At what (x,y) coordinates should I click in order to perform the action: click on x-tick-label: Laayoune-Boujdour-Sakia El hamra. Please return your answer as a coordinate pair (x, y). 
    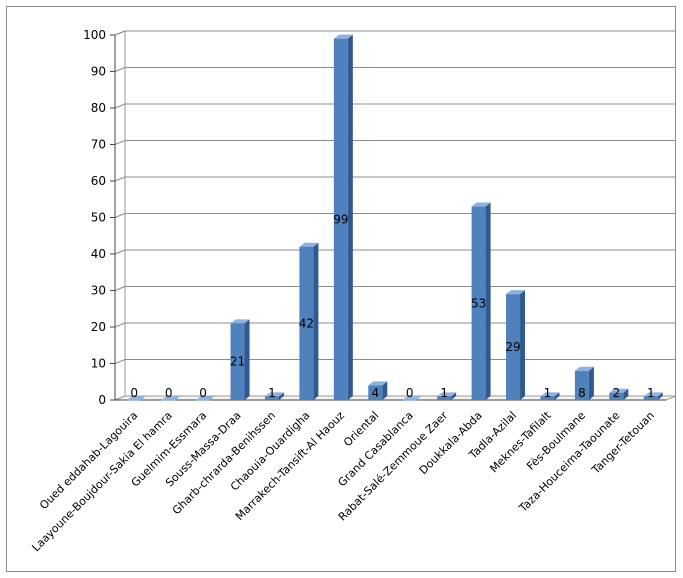
    Looking at the image, I should click on (101, 481).